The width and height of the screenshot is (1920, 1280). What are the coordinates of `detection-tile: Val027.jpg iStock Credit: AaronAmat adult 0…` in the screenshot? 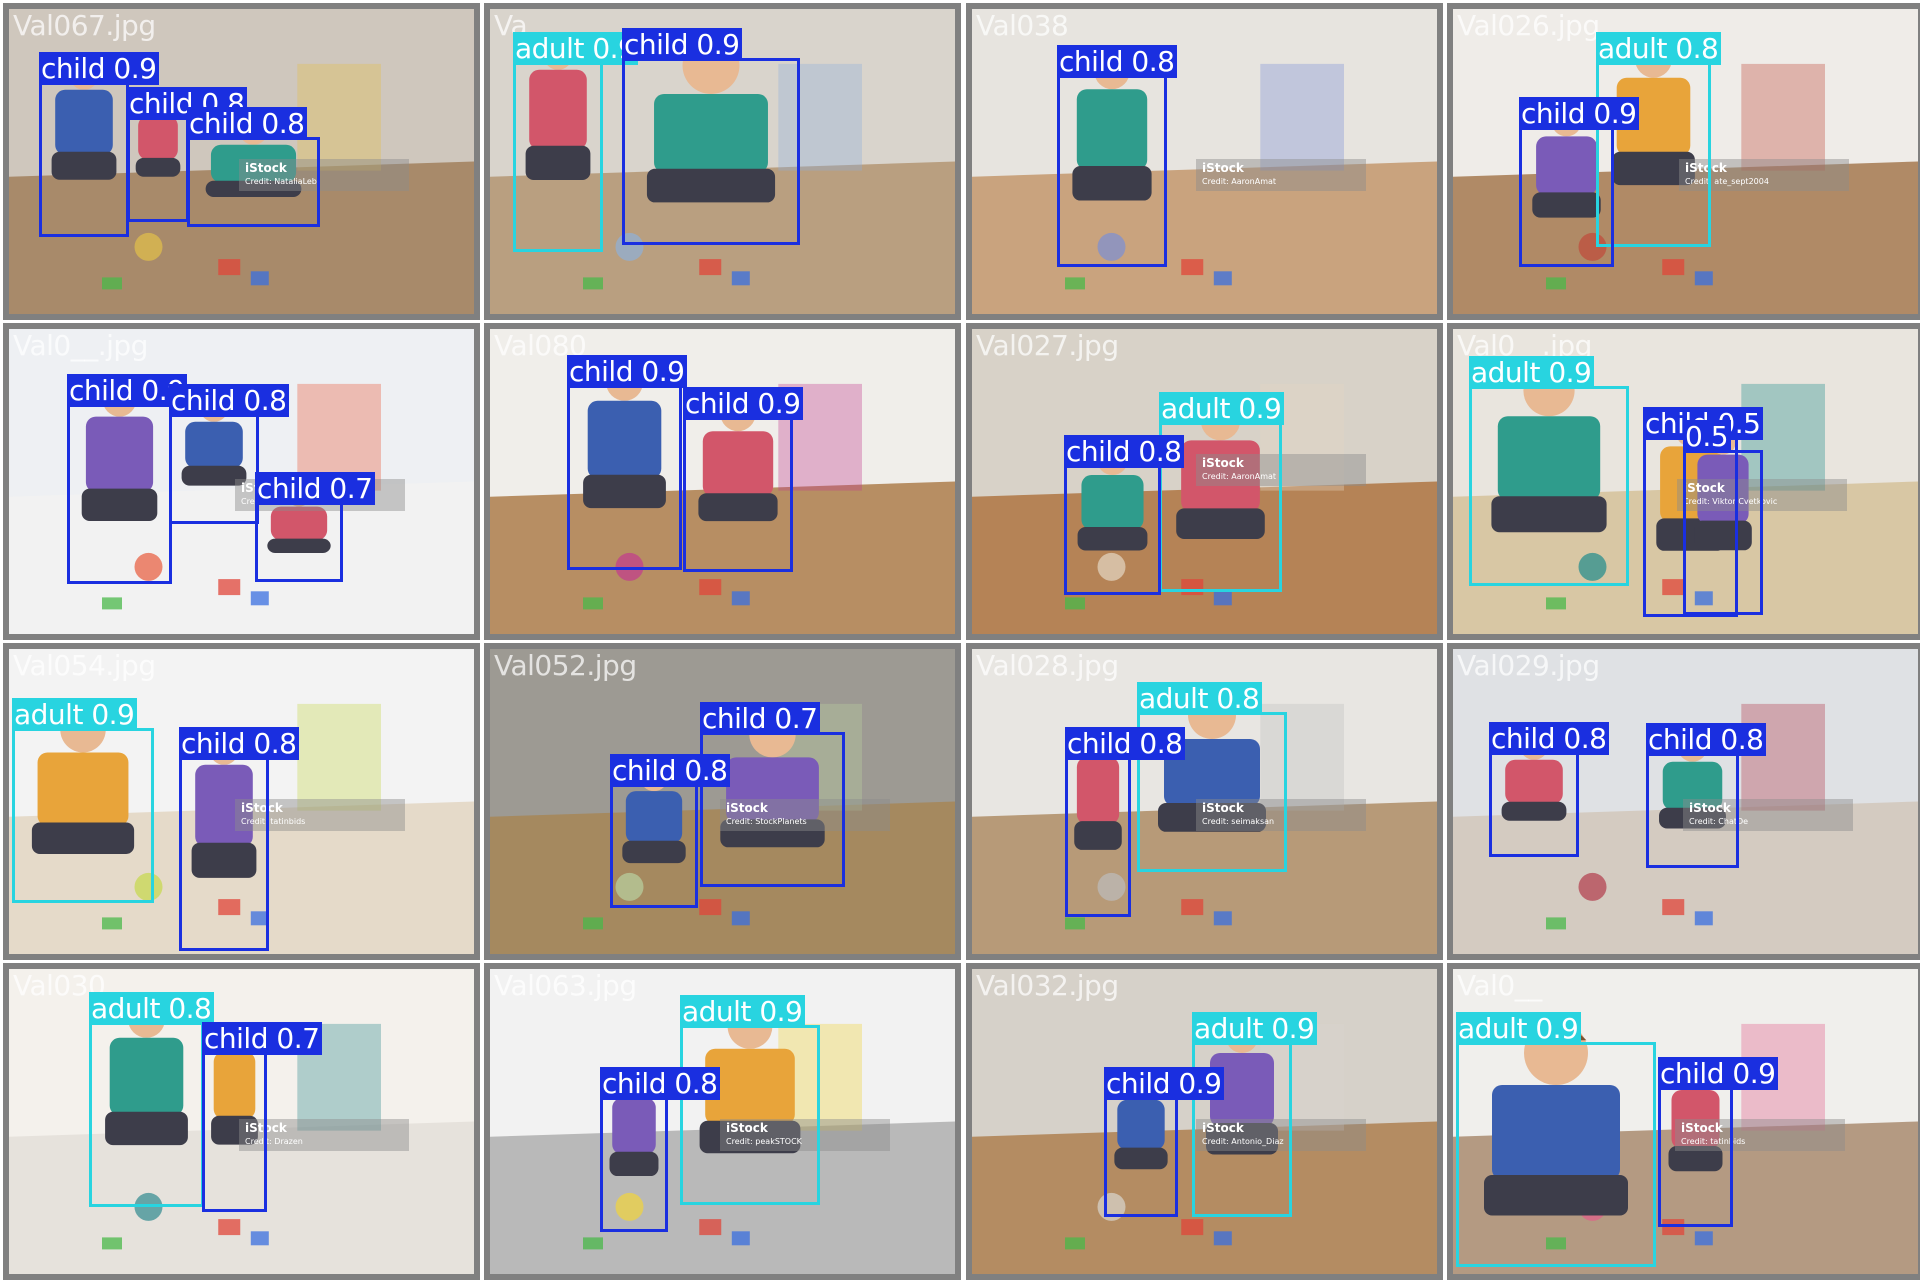 It's located at (1204, 481).